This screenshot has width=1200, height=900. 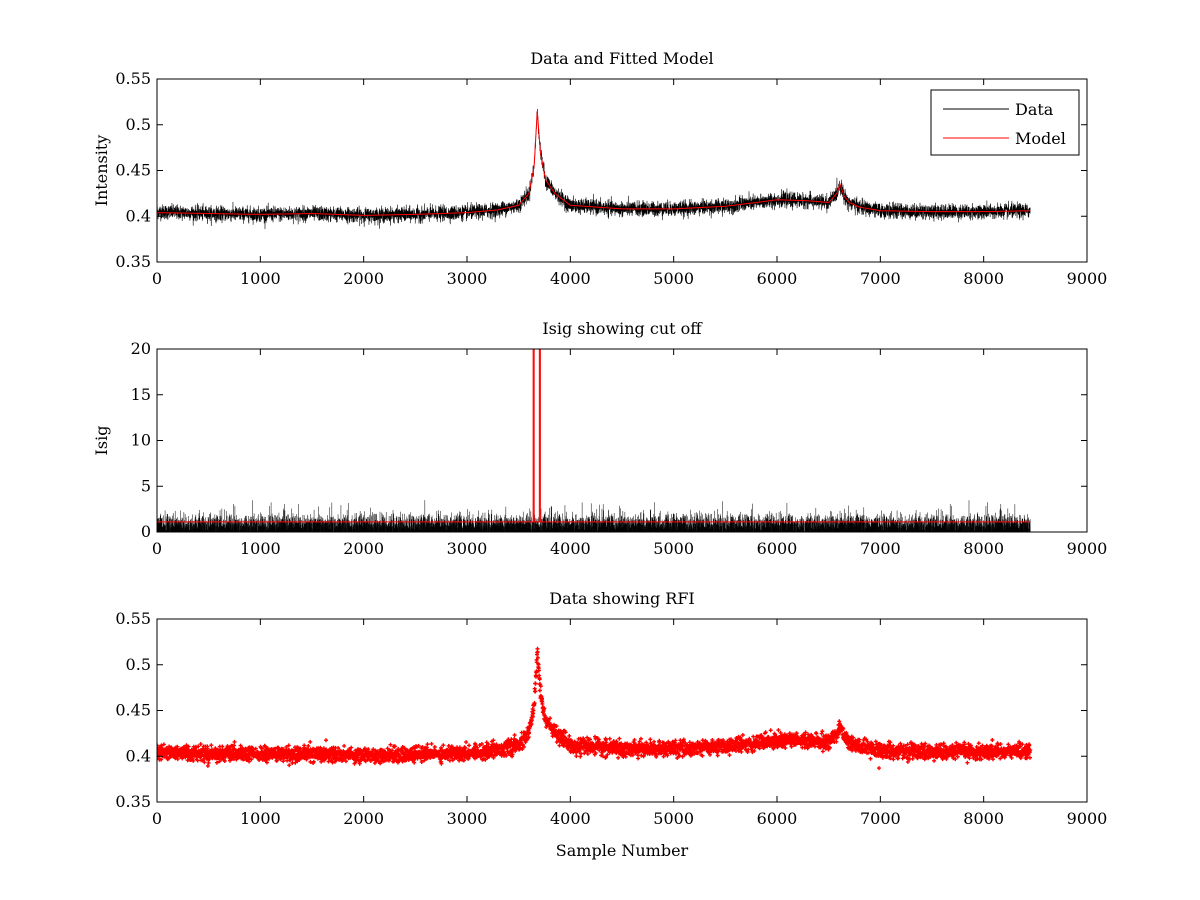 What do you see at coordinates (621, 58) in the screenshot?
I see `chart-title: Data and Fitted Model` at bounding box center [621, 58].